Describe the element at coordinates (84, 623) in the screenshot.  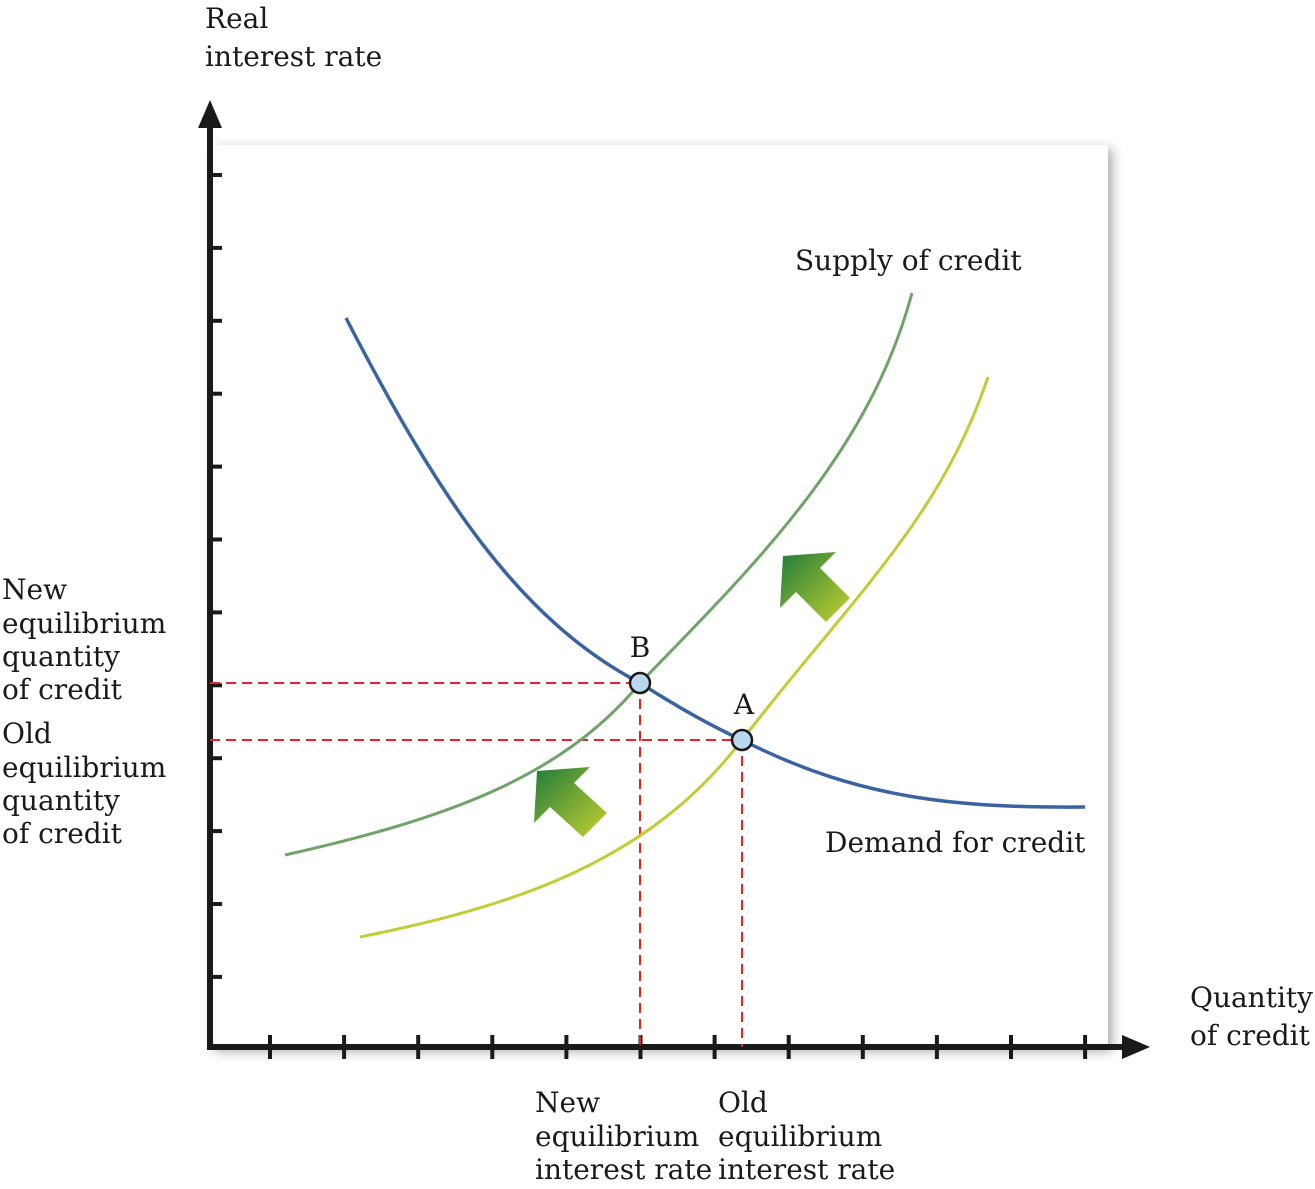
I see `new-quantity-line-2: equilibrium` at that location.